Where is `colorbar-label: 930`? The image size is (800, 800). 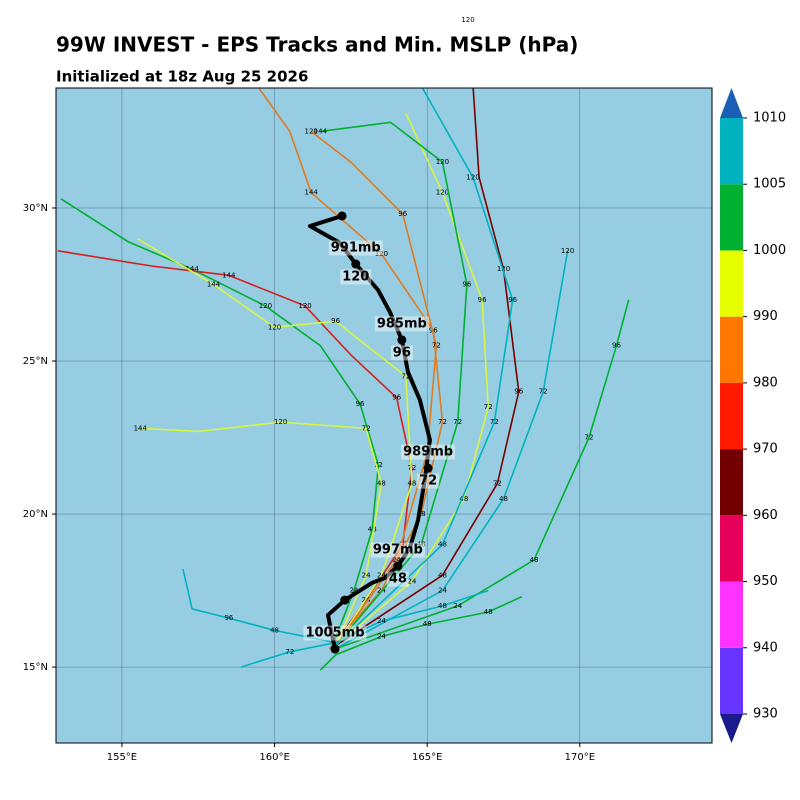 colorbar-label: 930 is located at coordinates (765, 714).